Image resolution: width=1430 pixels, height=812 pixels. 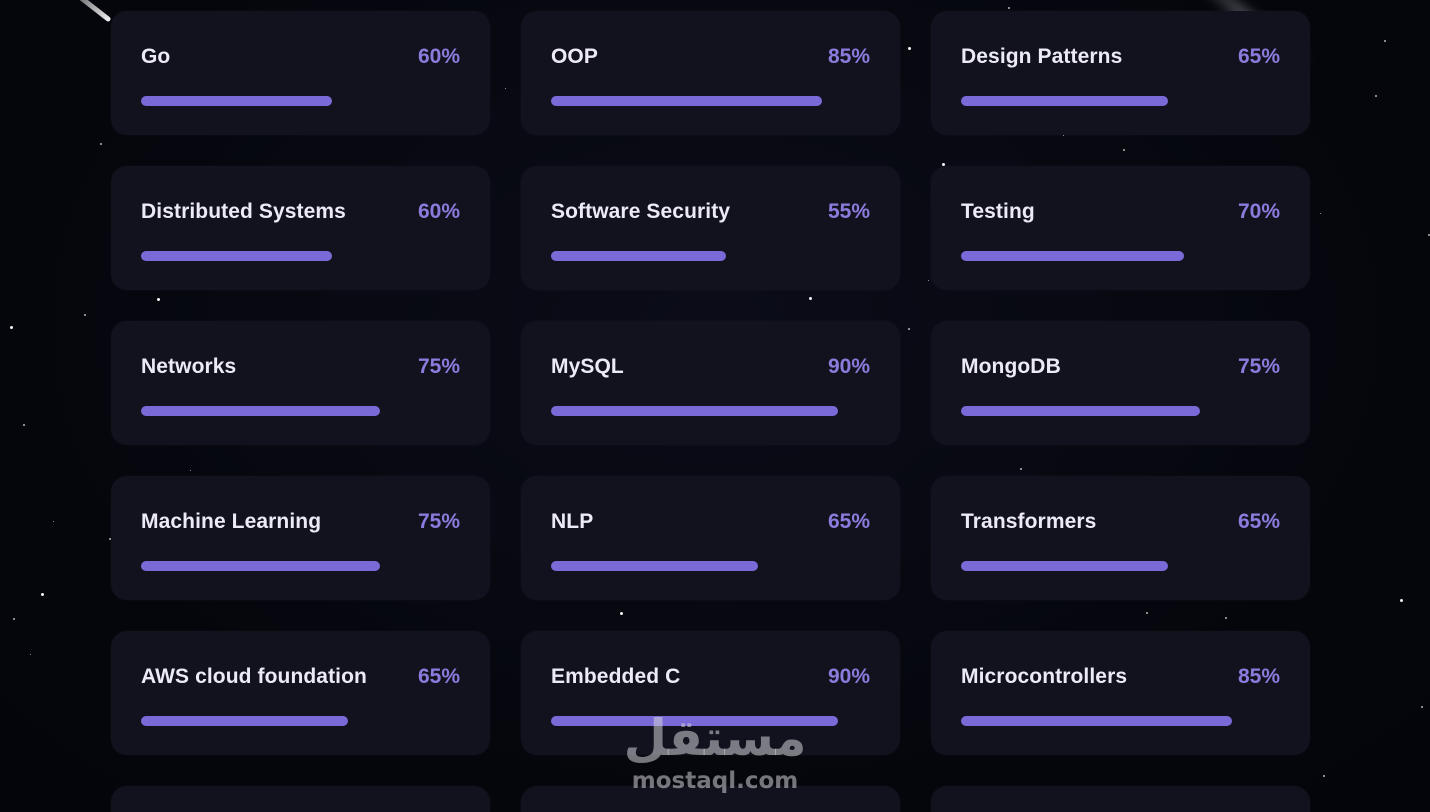 I want to click on skill-card: MongoDB 75%, so click(x=1120, y=383).